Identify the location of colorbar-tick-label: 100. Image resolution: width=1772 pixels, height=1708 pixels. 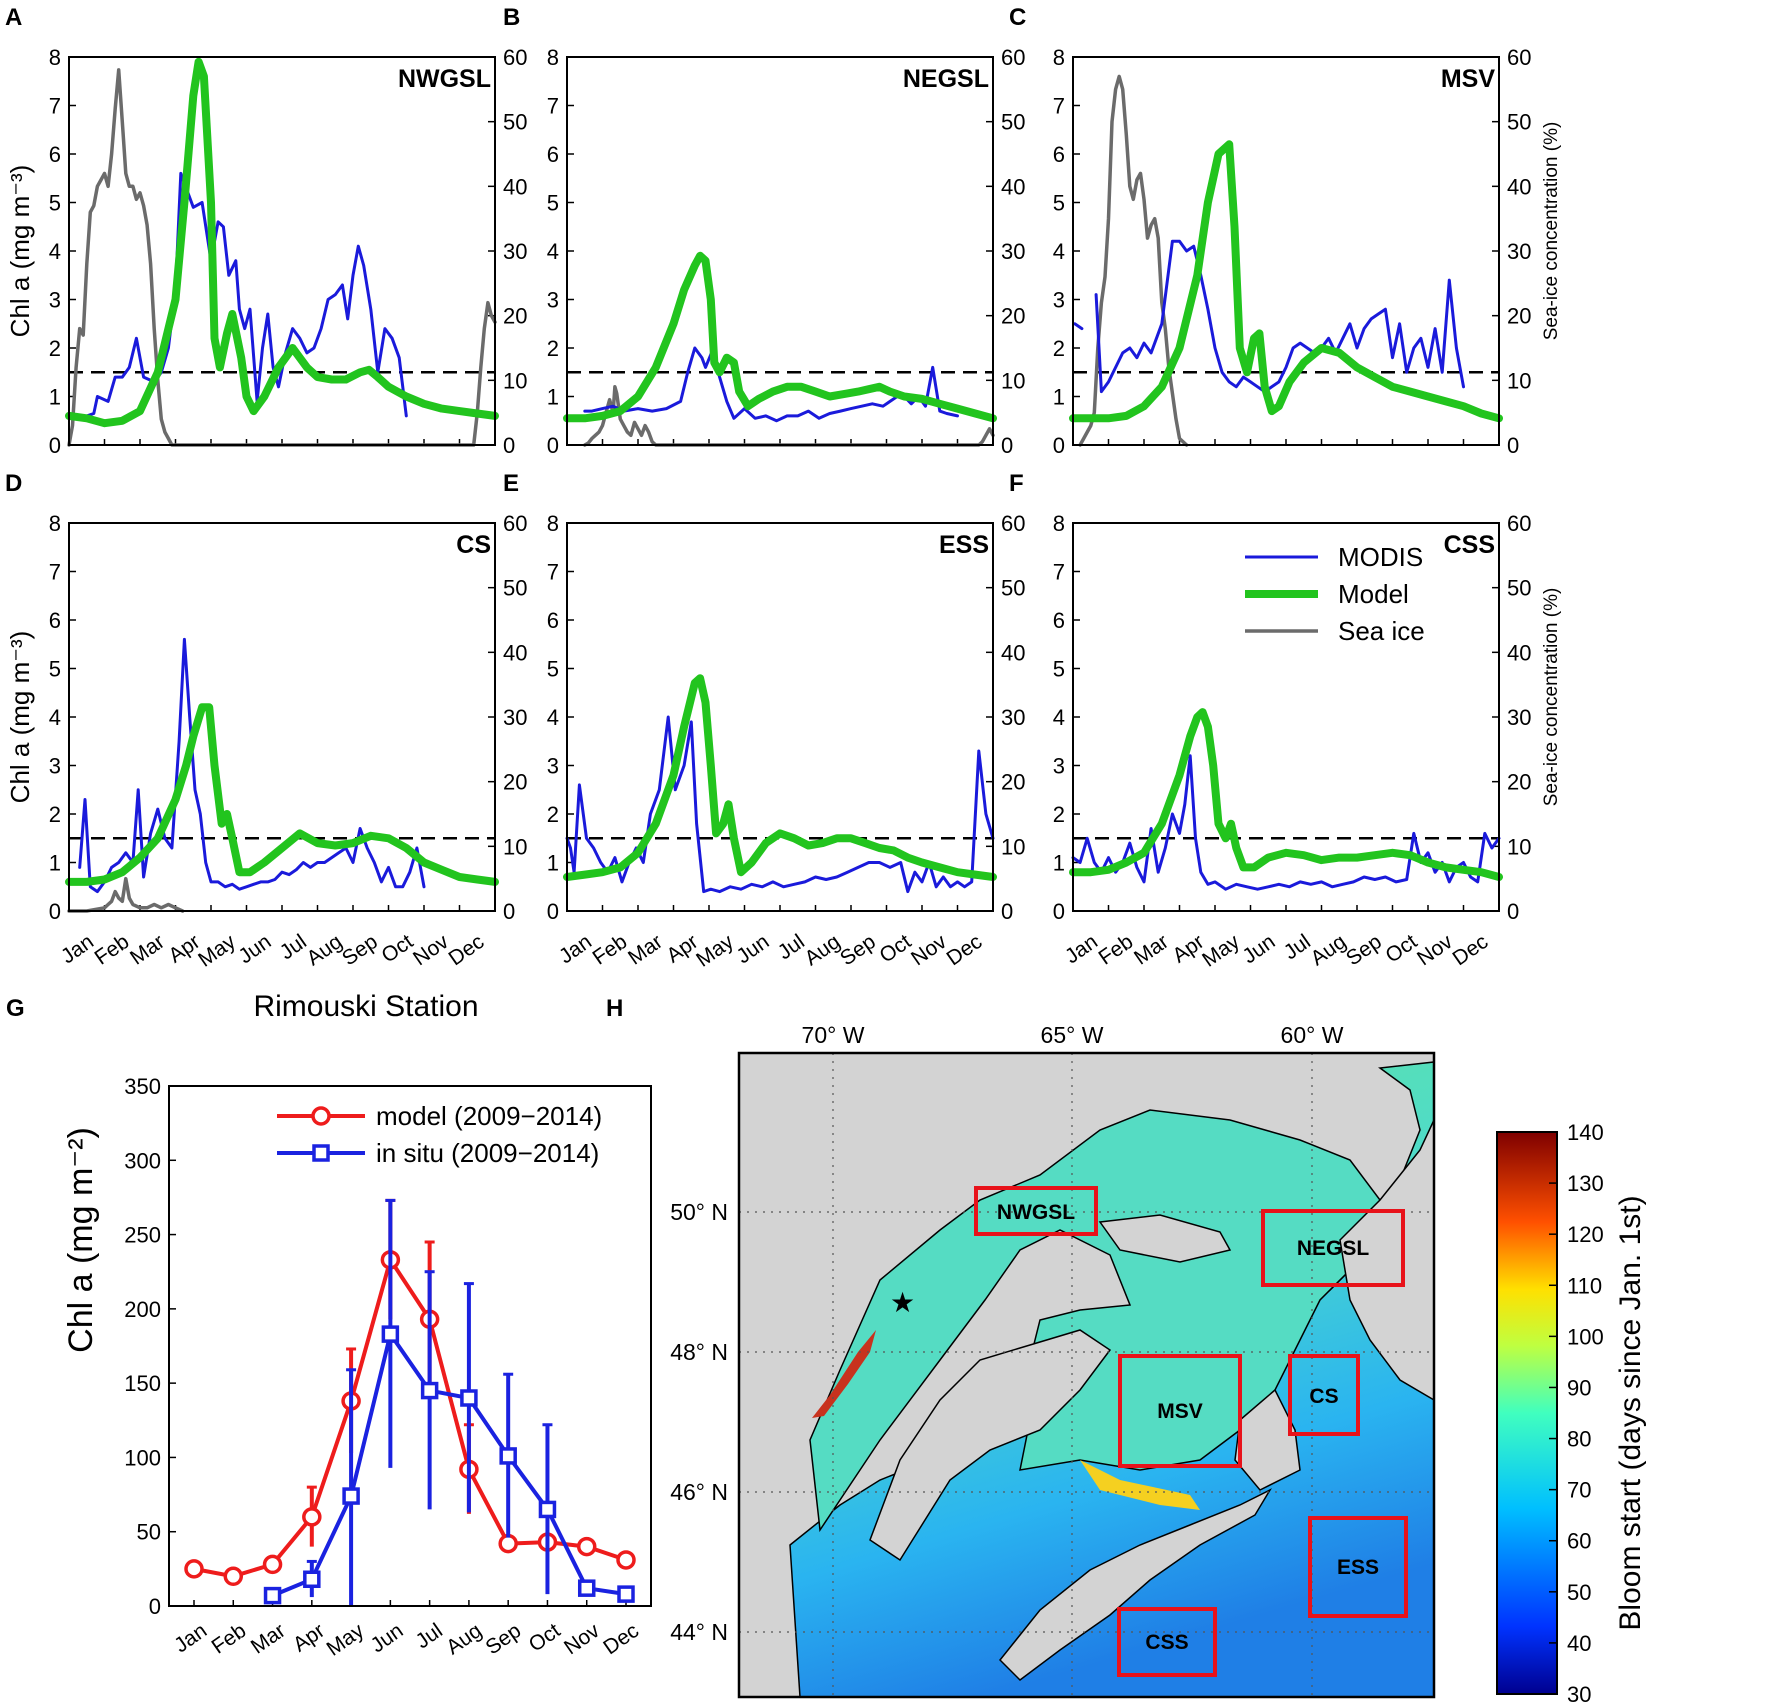
(1585, 1336).